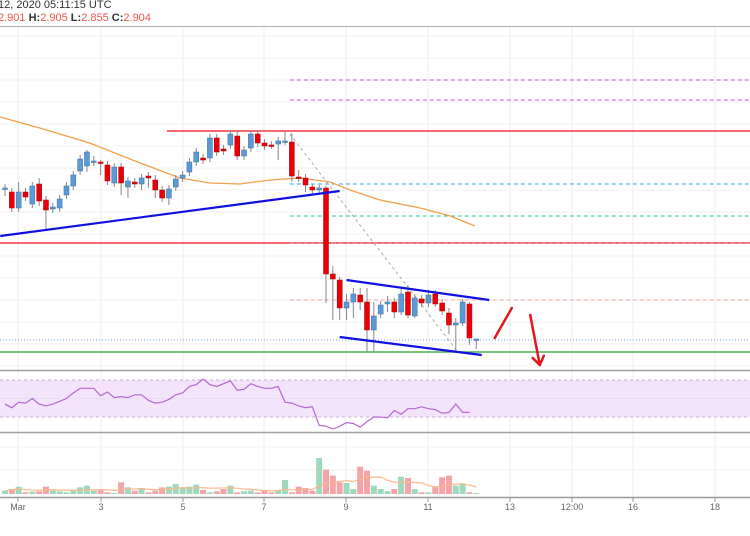  What do you see at coordinates (572, 507) in the screenshot?
I see `x-tick-label: 12:00` at bounding box center [572, 507].